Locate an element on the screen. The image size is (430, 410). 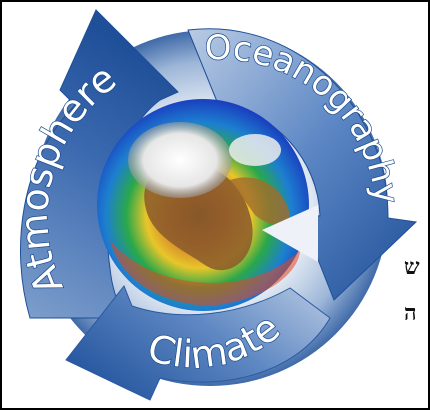
side-glyph-line-2: ה is located at coordinates (410, 313).